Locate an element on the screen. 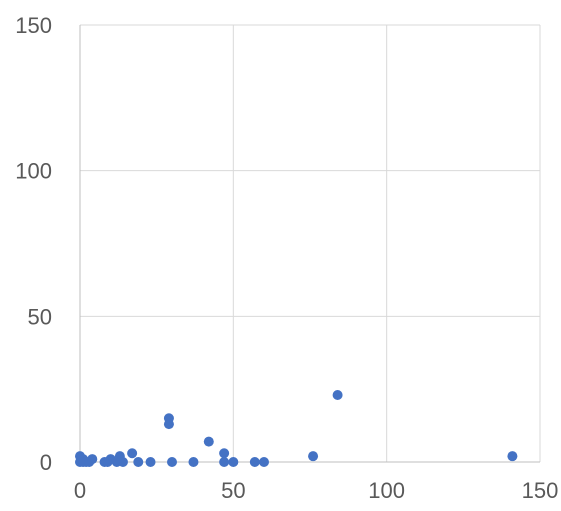 This screenshot has height=511, width=561. y-tick-label: 0 is located at coordinates (46, 462).